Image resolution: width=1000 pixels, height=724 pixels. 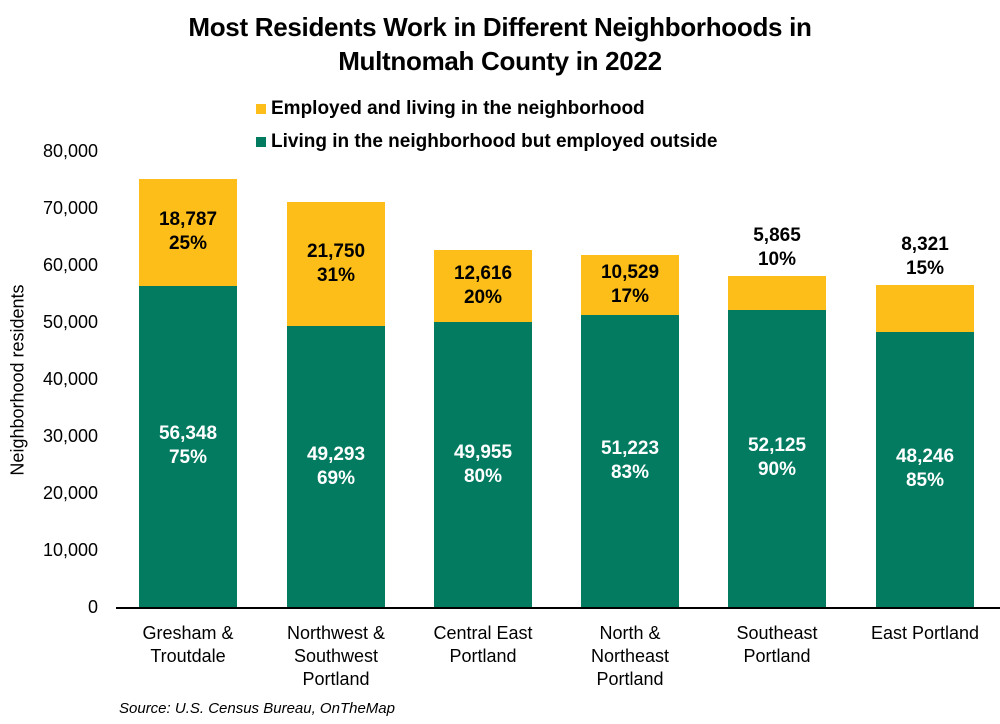 What do you see at coordinates (630, 296) in the screenshot?
I see `percent-text: 17%` at bounding box center [630, 296].